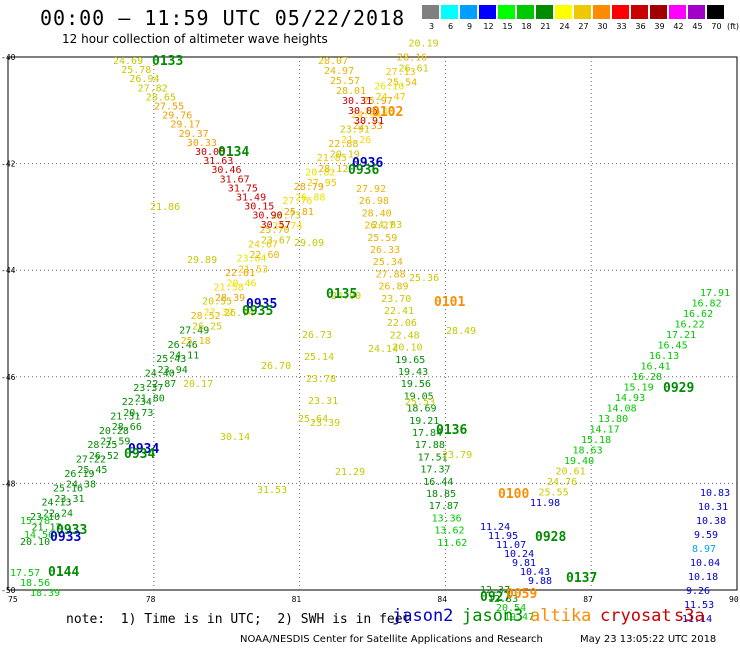 The image size is (740, 650). I want to click on track-0929-reading: 16.41, so click(656, 367).